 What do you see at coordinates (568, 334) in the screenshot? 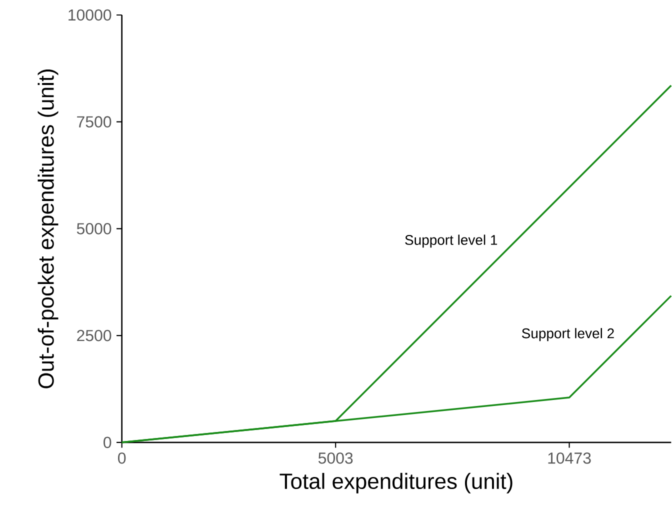
I see `series-label: Support level 2` at bounding box center [568, 334].